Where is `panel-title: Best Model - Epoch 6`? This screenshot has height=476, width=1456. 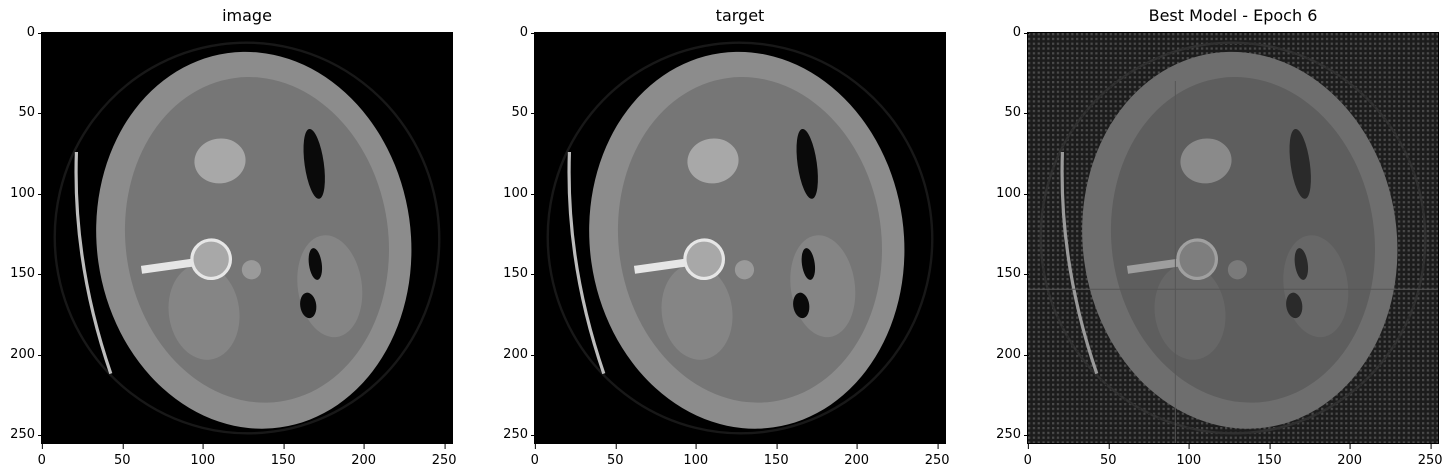 panel-title: Best Model - Epoch 6 is located at coordinates (1233, 15).